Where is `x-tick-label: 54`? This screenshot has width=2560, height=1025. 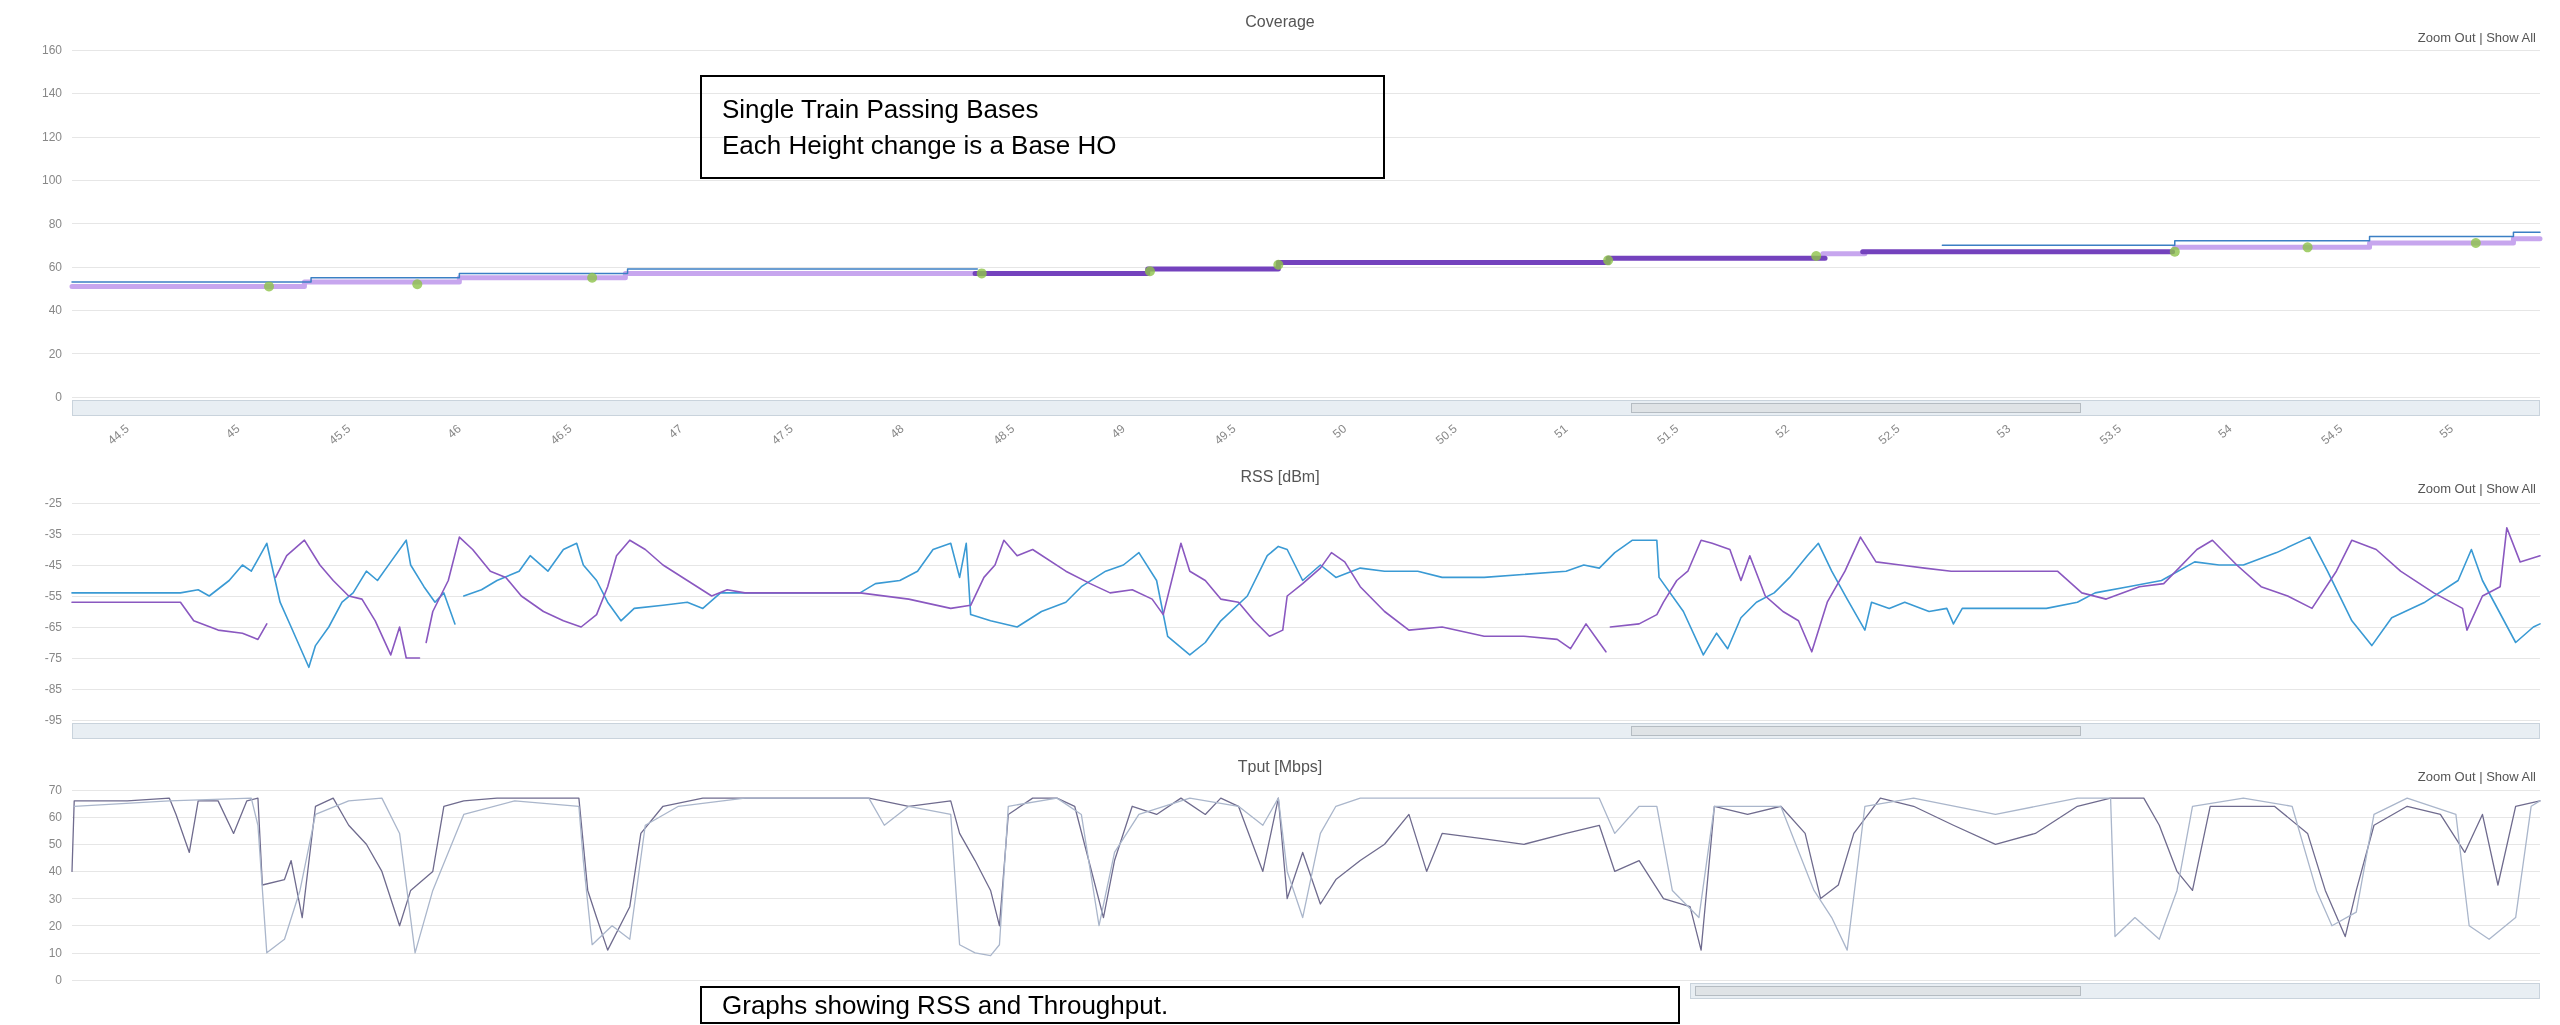 x-tick-label: 54 is located at coordinates (2225, 431).